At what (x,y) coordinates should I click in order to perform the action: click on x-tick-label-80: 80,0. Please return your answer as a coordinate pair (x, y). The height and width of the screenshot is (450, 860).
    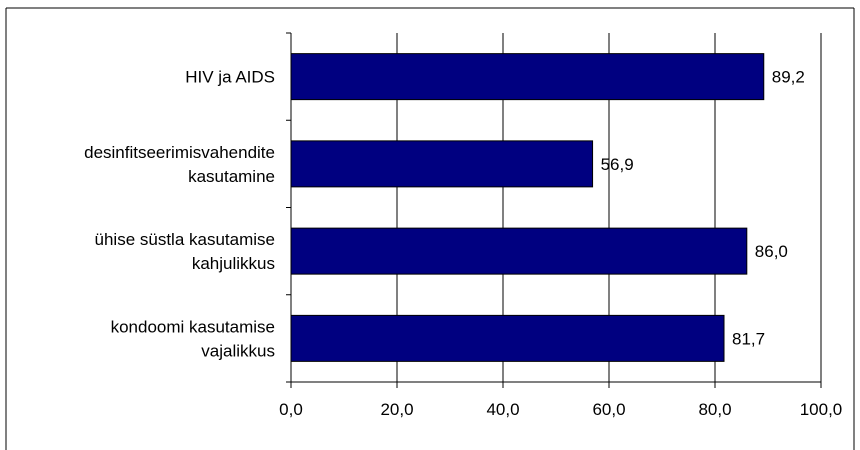
    Looking at the image, I should click on (714, 409).